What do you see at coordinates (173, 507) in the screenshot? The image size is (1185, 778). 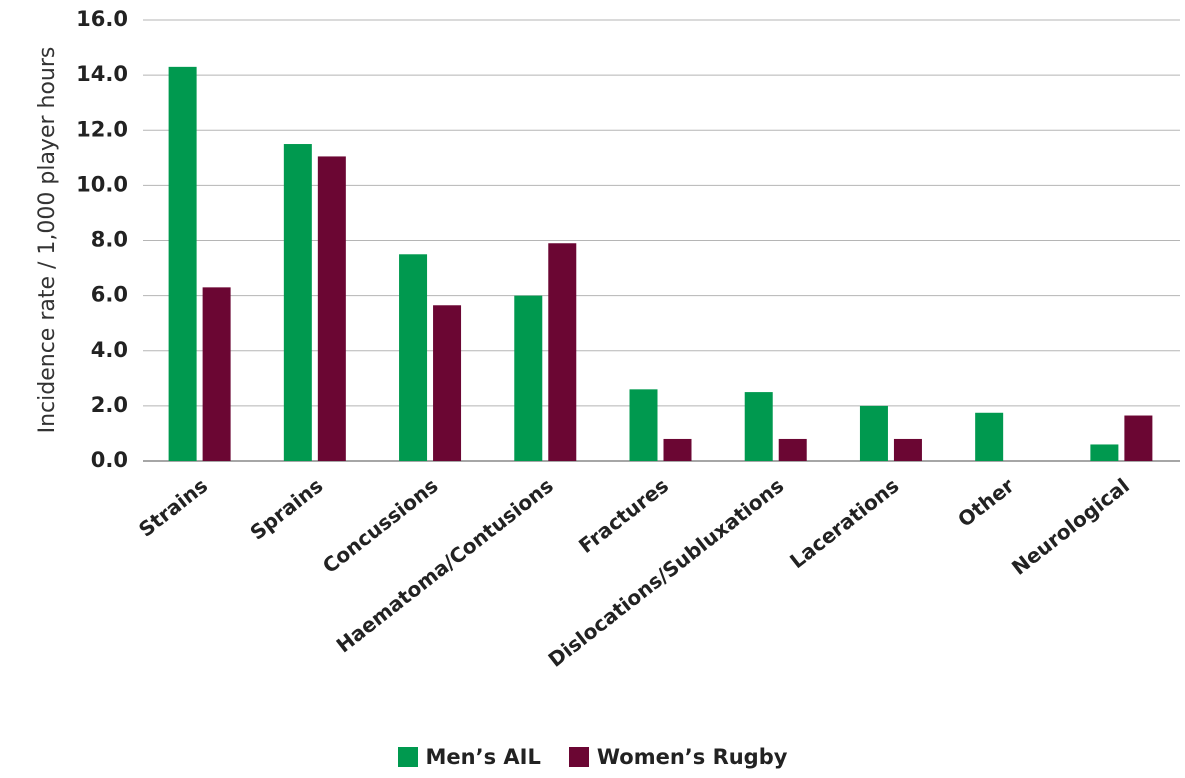 I see `x-tick-label: Strains` at bounding box center [173, 507].